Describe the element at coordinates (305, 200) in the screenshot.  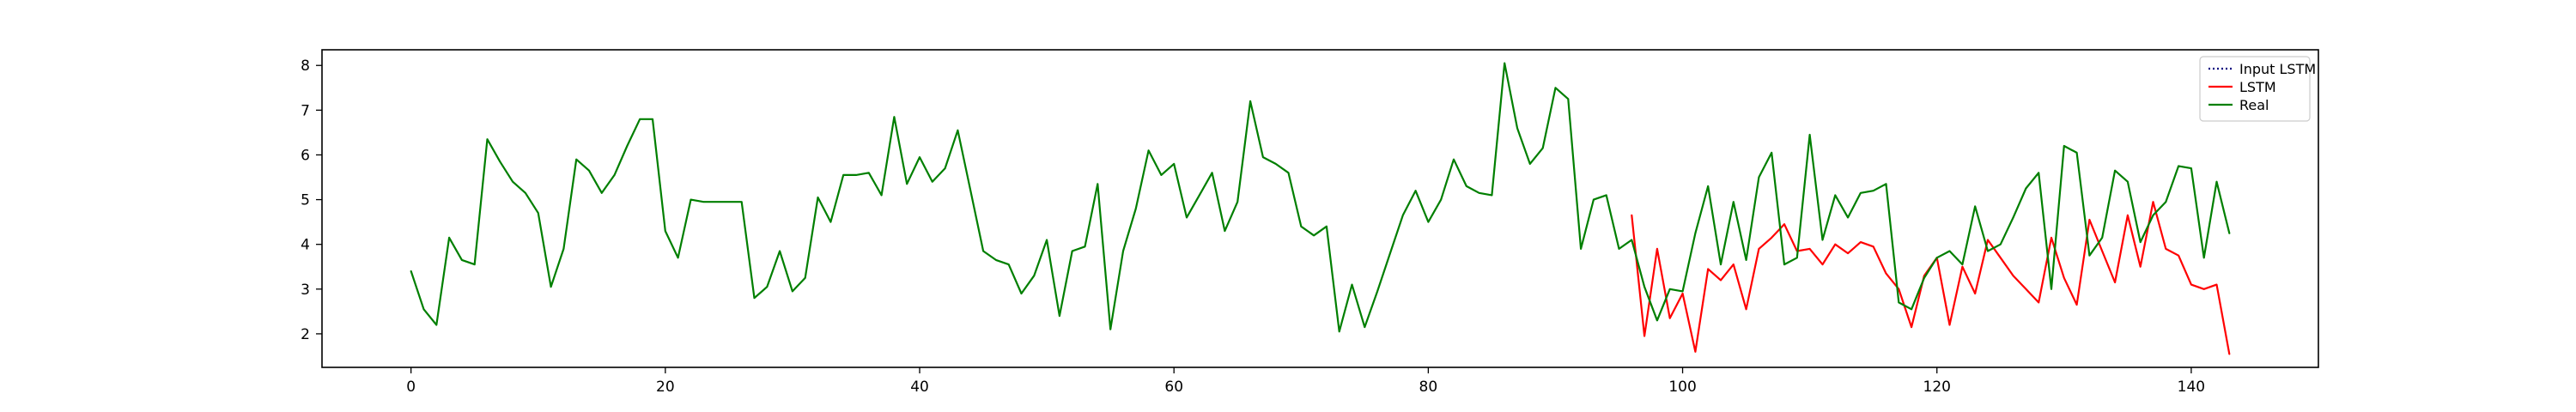
I see `y-tick-label: 5` at that location.